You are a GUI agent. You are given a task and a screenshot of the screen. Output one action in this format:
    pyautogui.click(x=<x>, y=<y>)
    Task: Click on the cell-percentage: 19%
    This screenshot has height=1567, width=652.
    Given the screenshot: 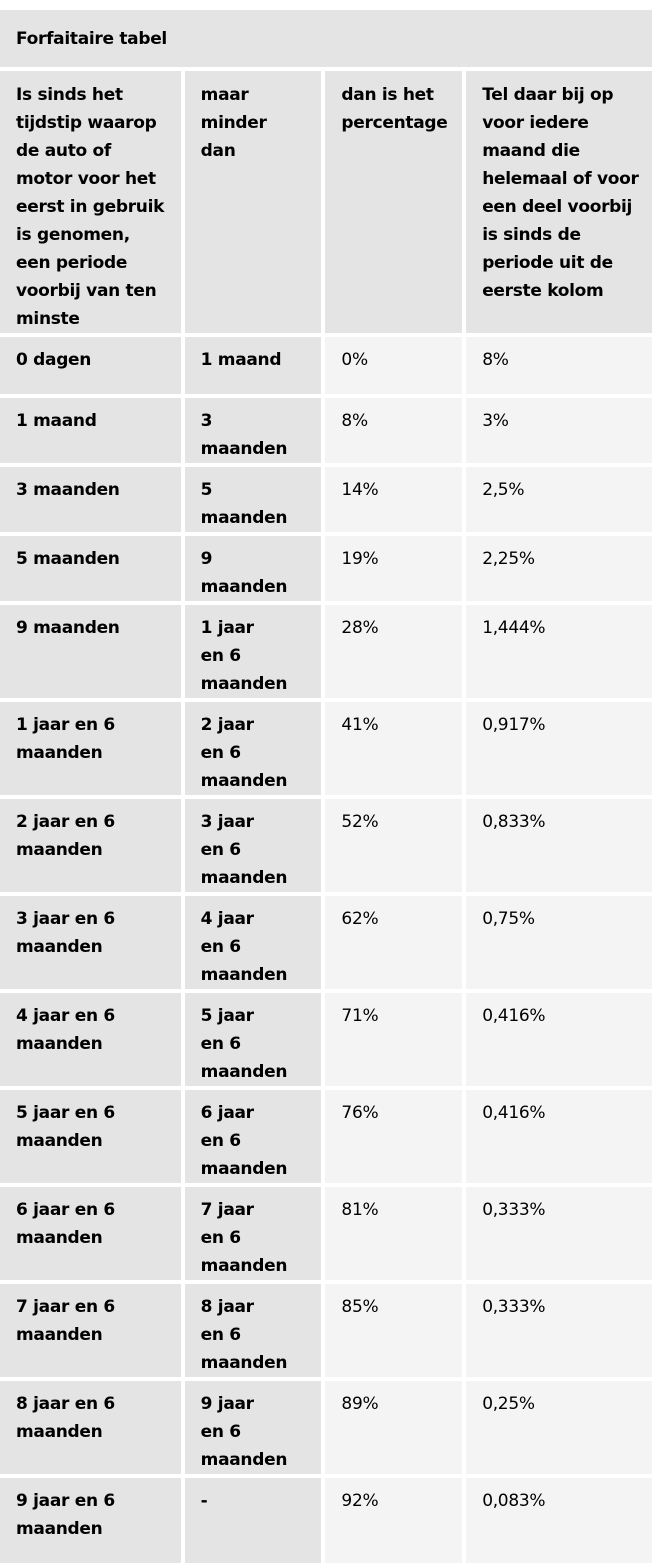 What is the action you would take?
    pyautogui.click(x=394, y=568)
    